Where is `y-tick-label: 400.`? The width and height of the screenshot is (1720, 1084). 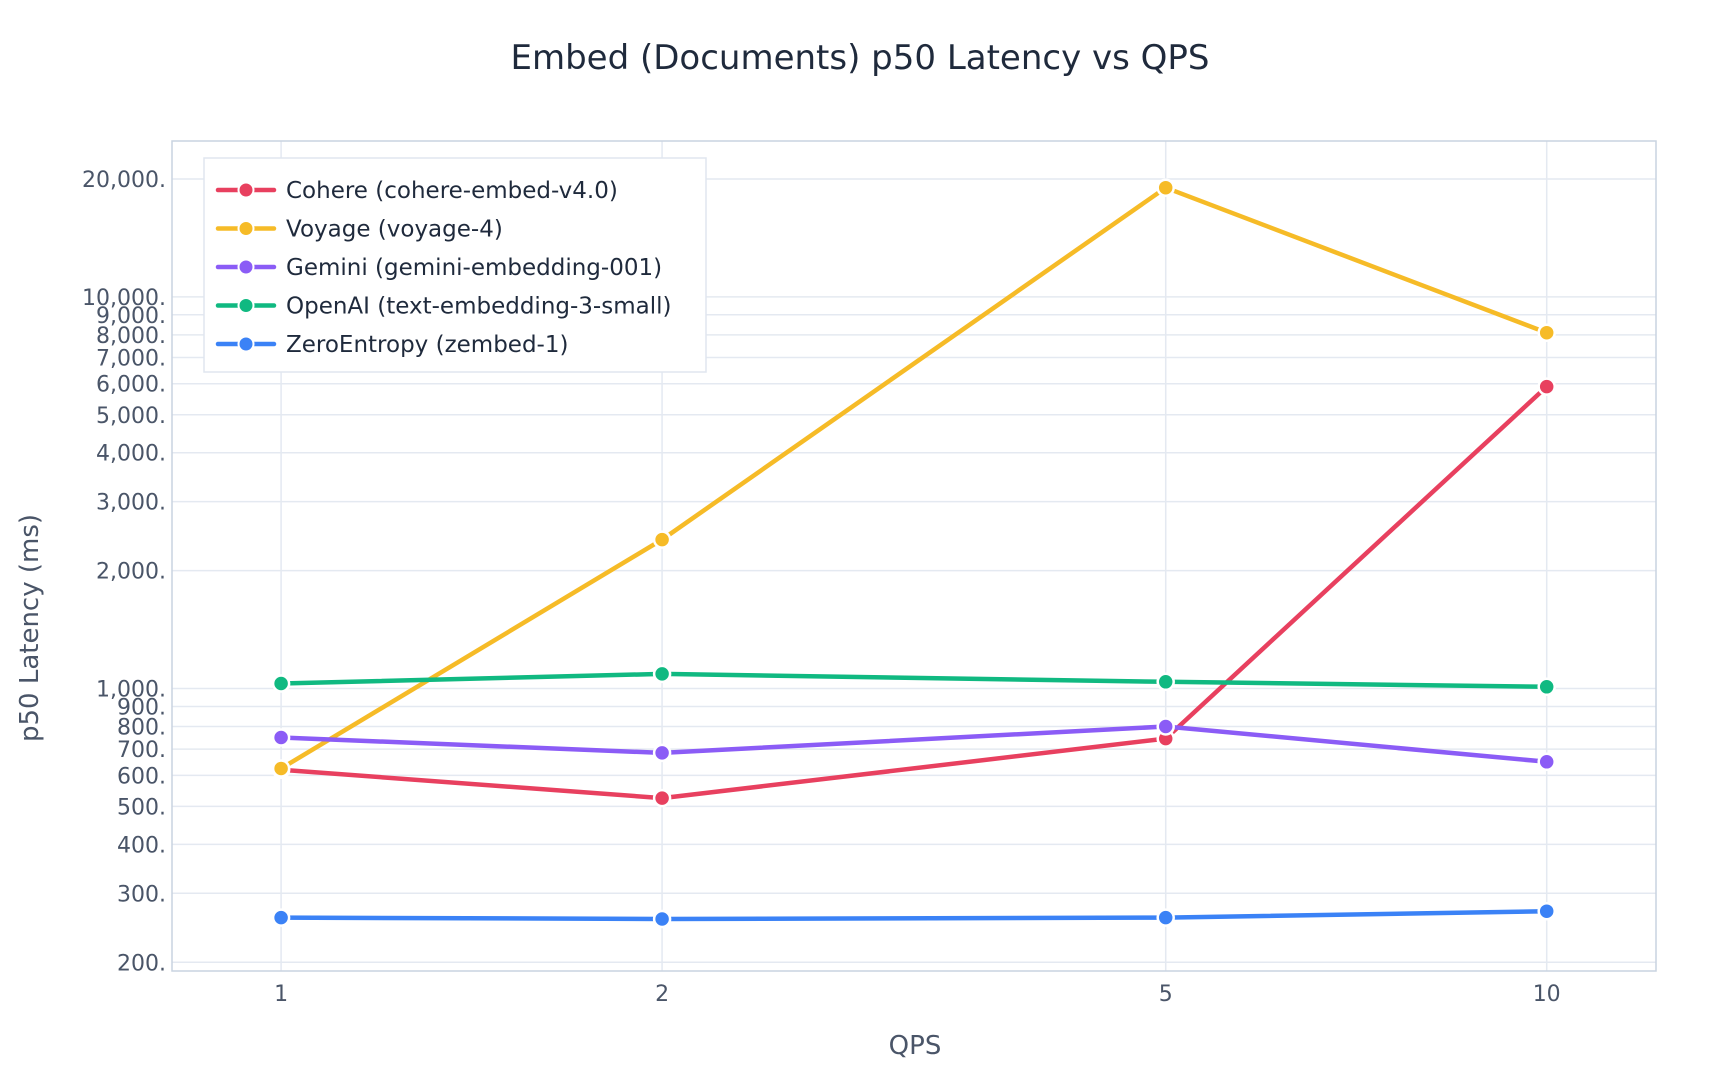 y-tick-label: 400. is located at coordinates (141, 845).